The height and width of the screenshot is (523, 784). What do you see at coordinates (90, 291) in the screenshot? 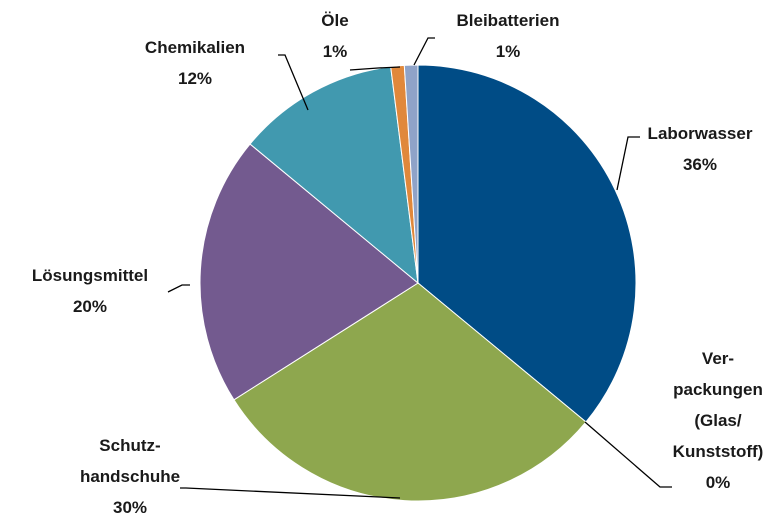
I see `slice-label: Lösungsmittel 20%` at bounding box center [90, 291].